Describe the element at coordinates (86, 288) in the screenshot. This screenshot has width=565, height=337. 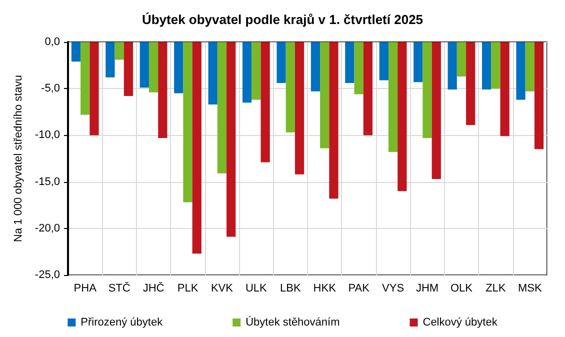
I see `x-tick-label: PHA` at that location.